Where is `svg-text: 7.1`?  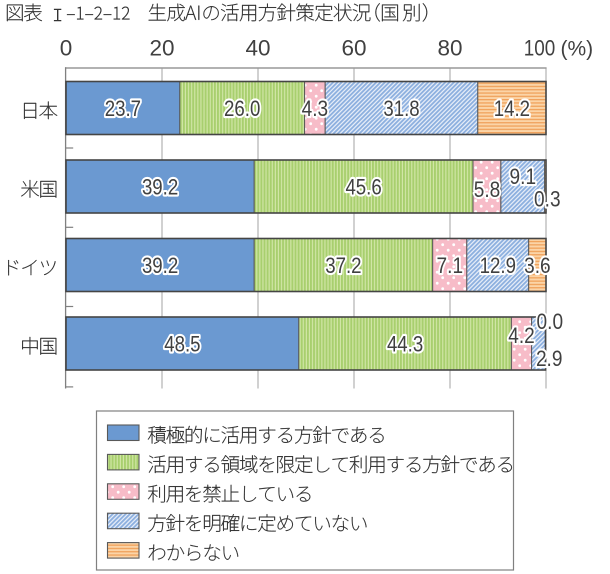 svg-text: 7.1 is located at coordinates (450, 265).